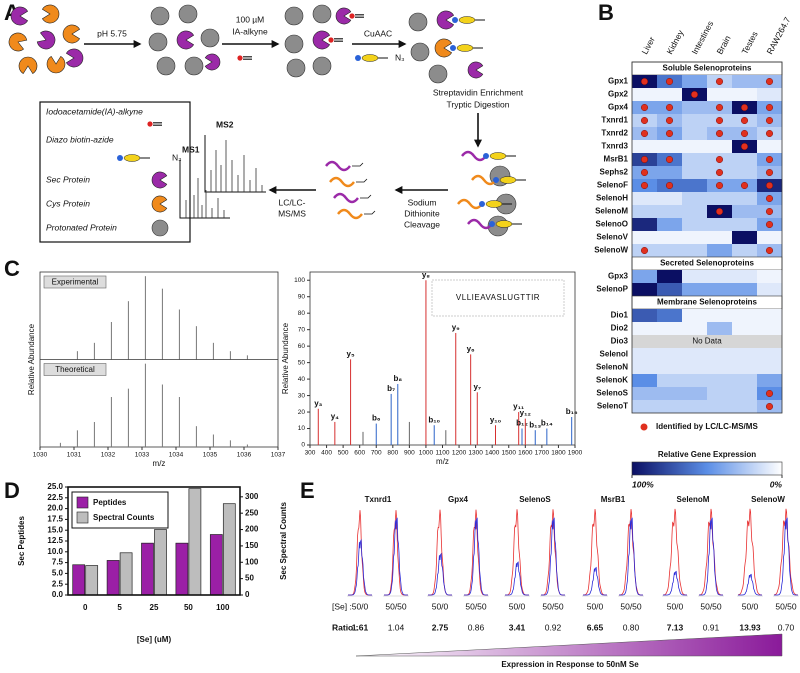 This screenshot has height=673, width=800. I want to click on x-tick-label: 5, so click(119, 607).